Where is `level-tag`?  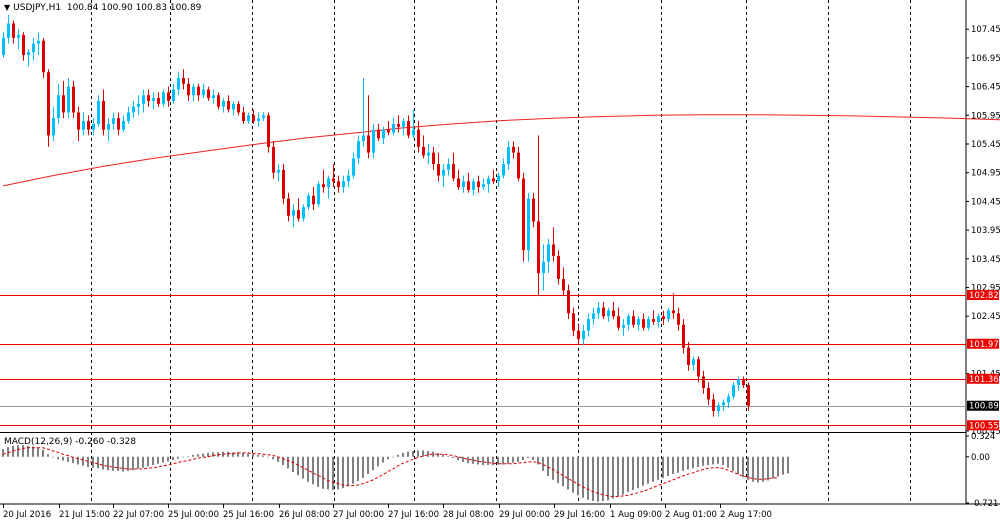
level-tag is located at coordinates (983, 343).